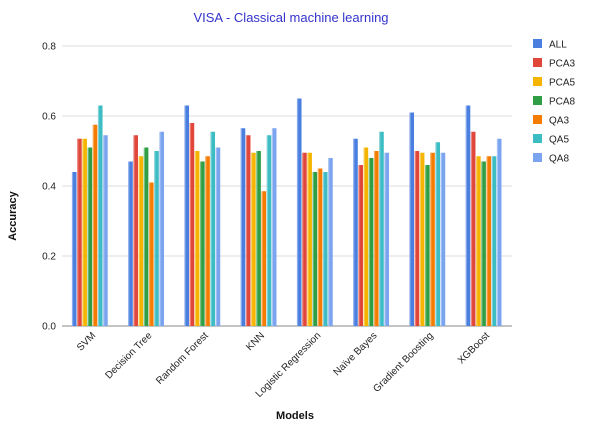 The height and width of the screenshot is (427, 598). What do you see at coordinates (559, 159) in the screenshot?
I see `legend-label: QA8` at bounding box center [559, 159].